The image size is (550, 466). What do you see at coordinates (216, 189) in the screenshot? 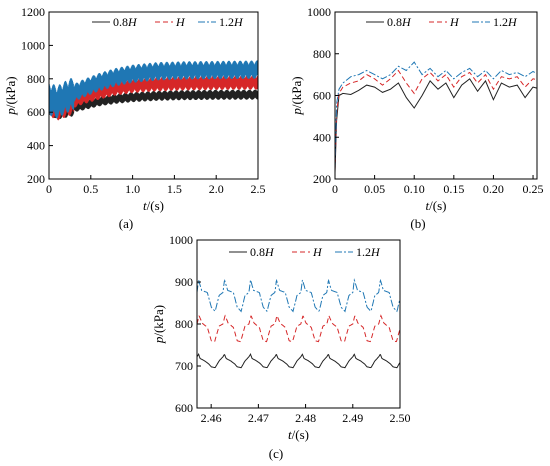
I see `x-tick-label: 2.0` at bounding box center [216, 189].